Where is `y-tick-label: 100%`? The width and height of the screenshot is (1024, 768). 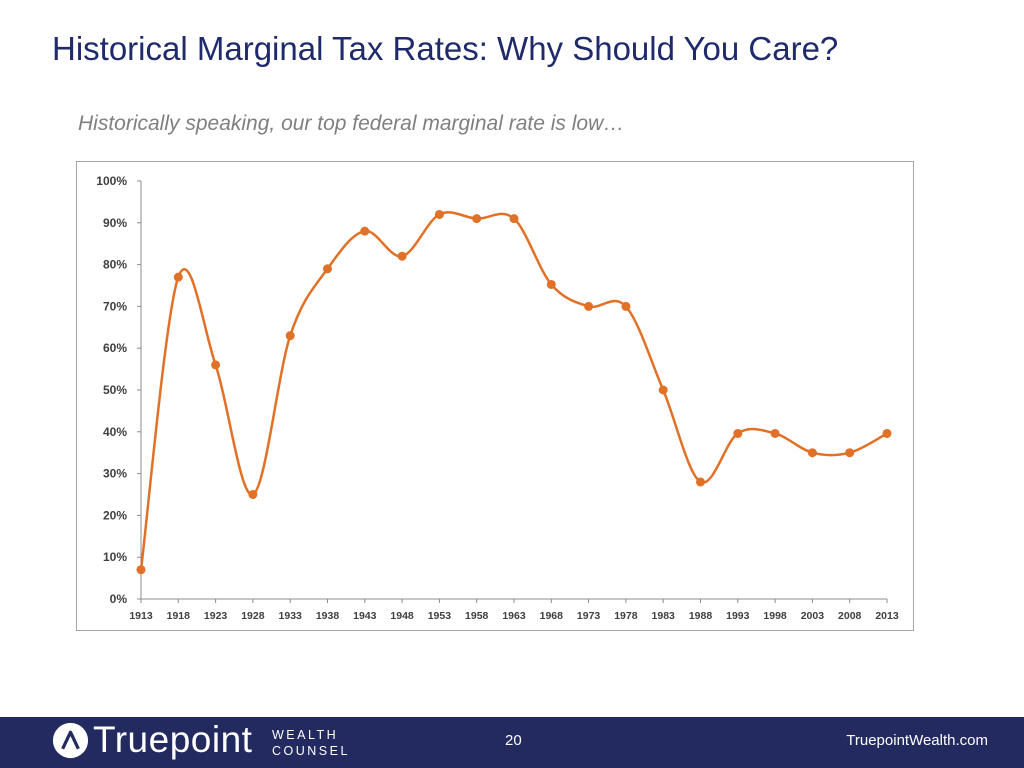
y-tick-label: 100% is located at coordinates (111, 181).